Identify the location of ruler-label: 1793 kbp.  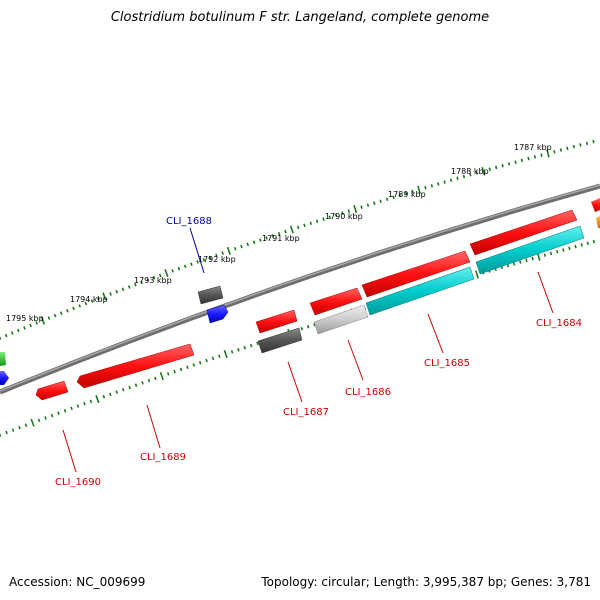
(153, 280).